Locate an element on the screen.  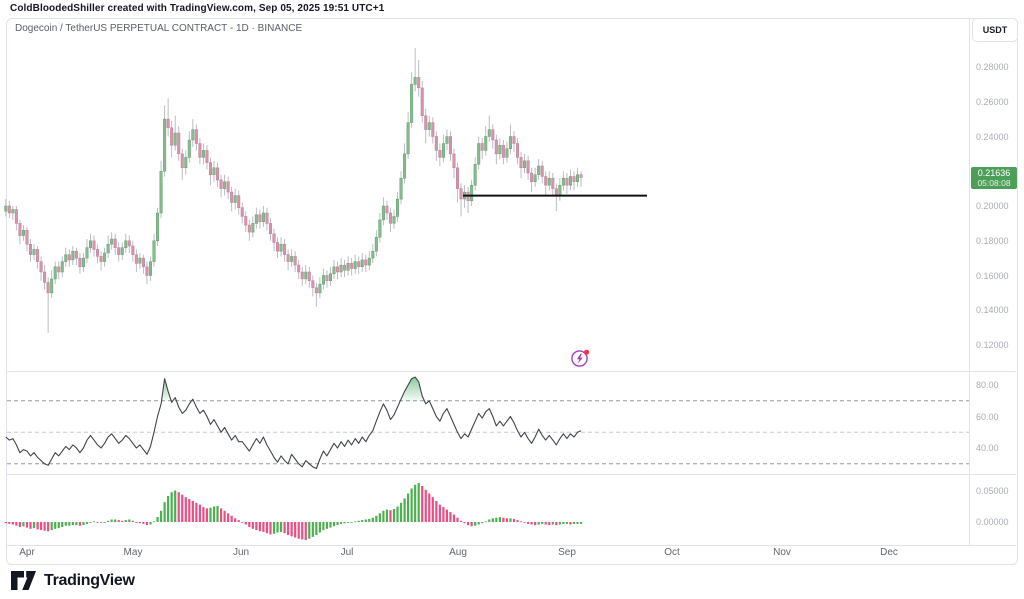
price-axis-label: 0.12000 is located at coordinates (992, 345).